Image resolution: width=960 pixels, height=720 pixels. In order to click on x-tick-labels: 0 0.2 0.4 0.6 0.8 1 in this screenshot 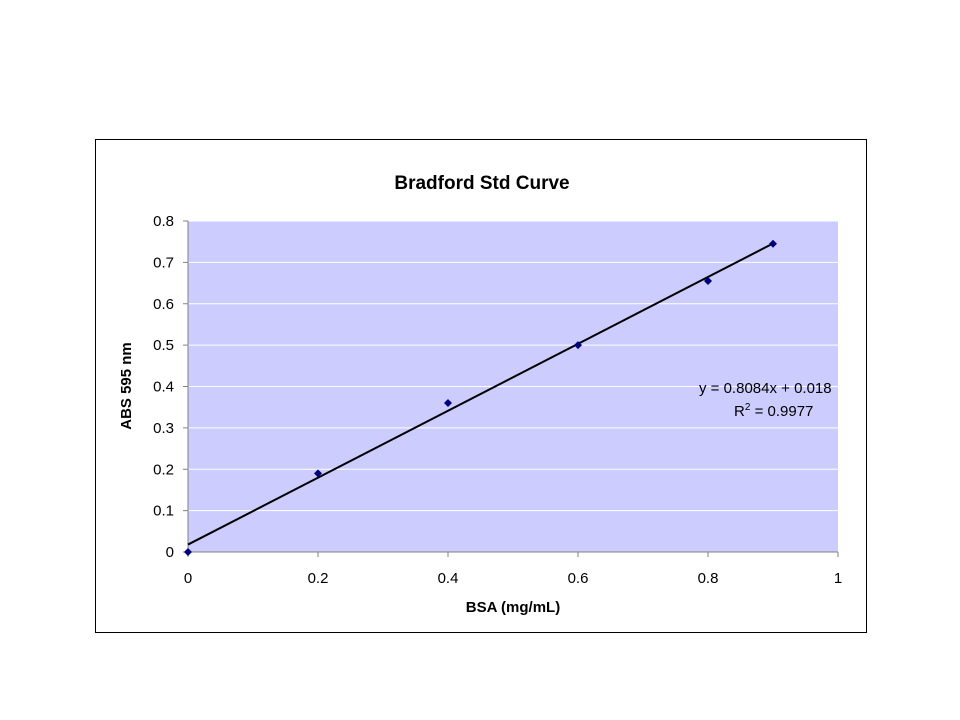, I will do `click(513, 569)`.